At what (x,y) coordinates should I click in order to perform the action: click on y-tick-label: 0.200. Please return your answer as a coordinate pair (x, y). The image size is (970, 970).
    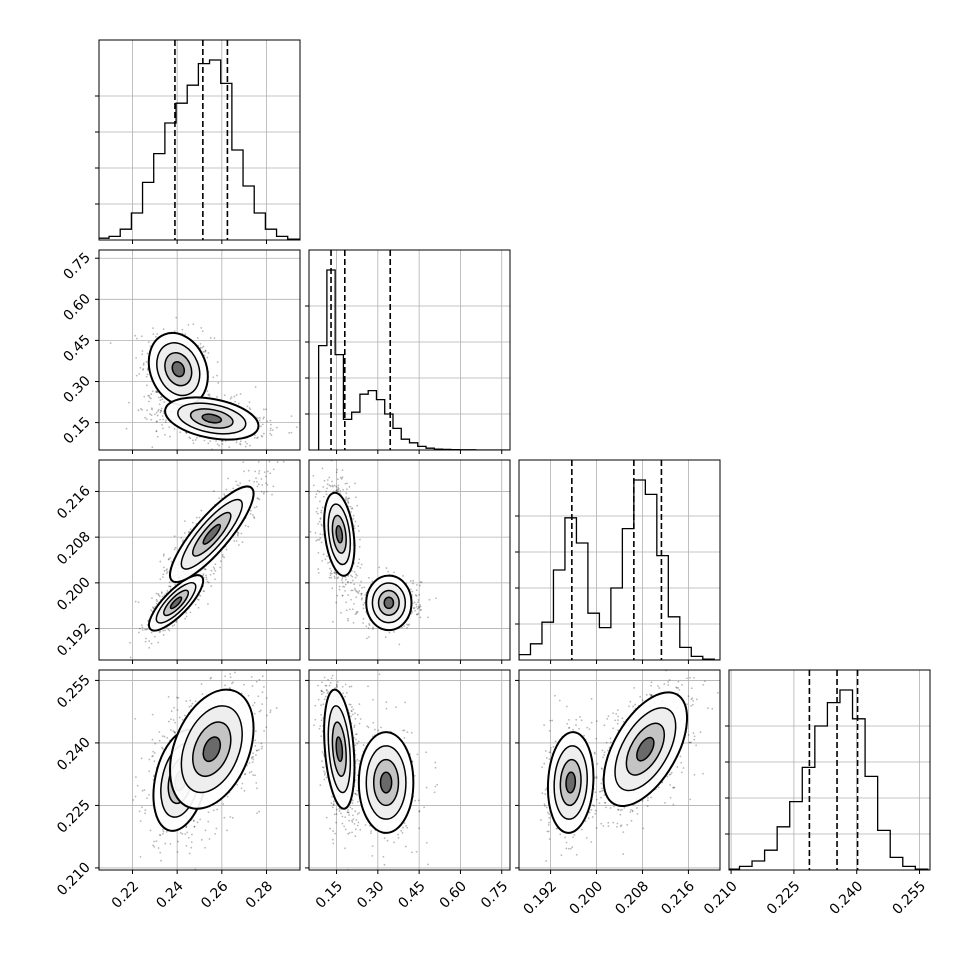
    Looking at the image, I should click on (74, 594).